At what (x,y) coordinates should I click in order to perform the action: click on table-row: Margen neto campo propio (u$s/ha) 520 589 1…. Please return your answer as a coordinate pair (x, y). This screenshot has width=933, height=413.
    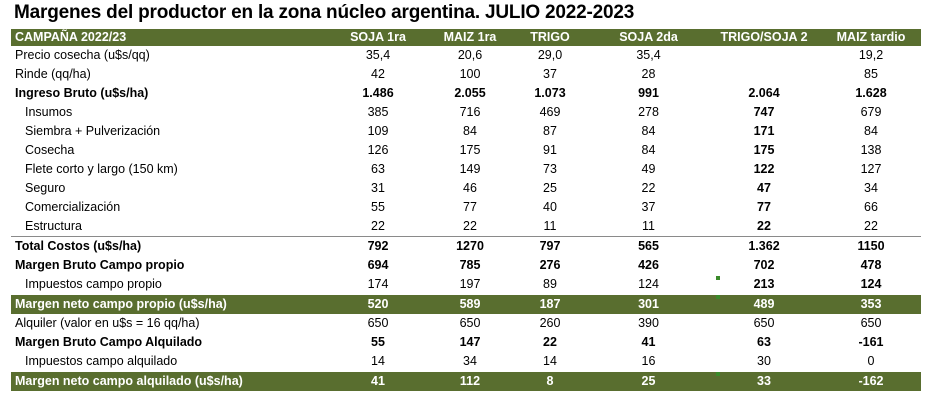
    Looking at the image, I should click on (466, 304).